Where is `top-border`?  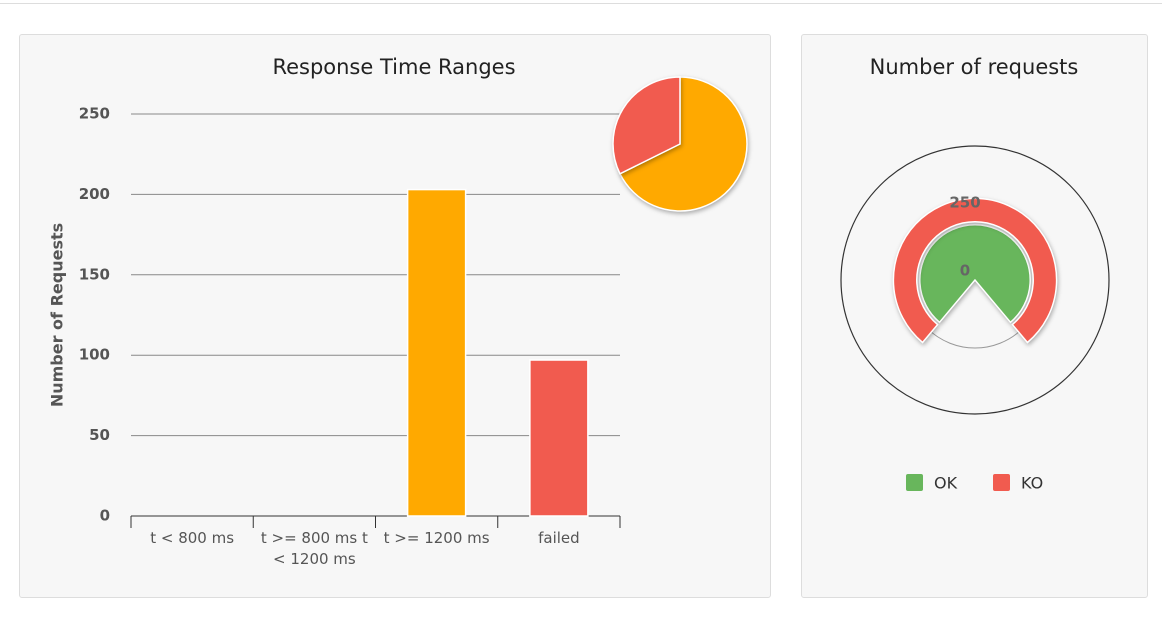
top-border is located at coordinates (581, 2).